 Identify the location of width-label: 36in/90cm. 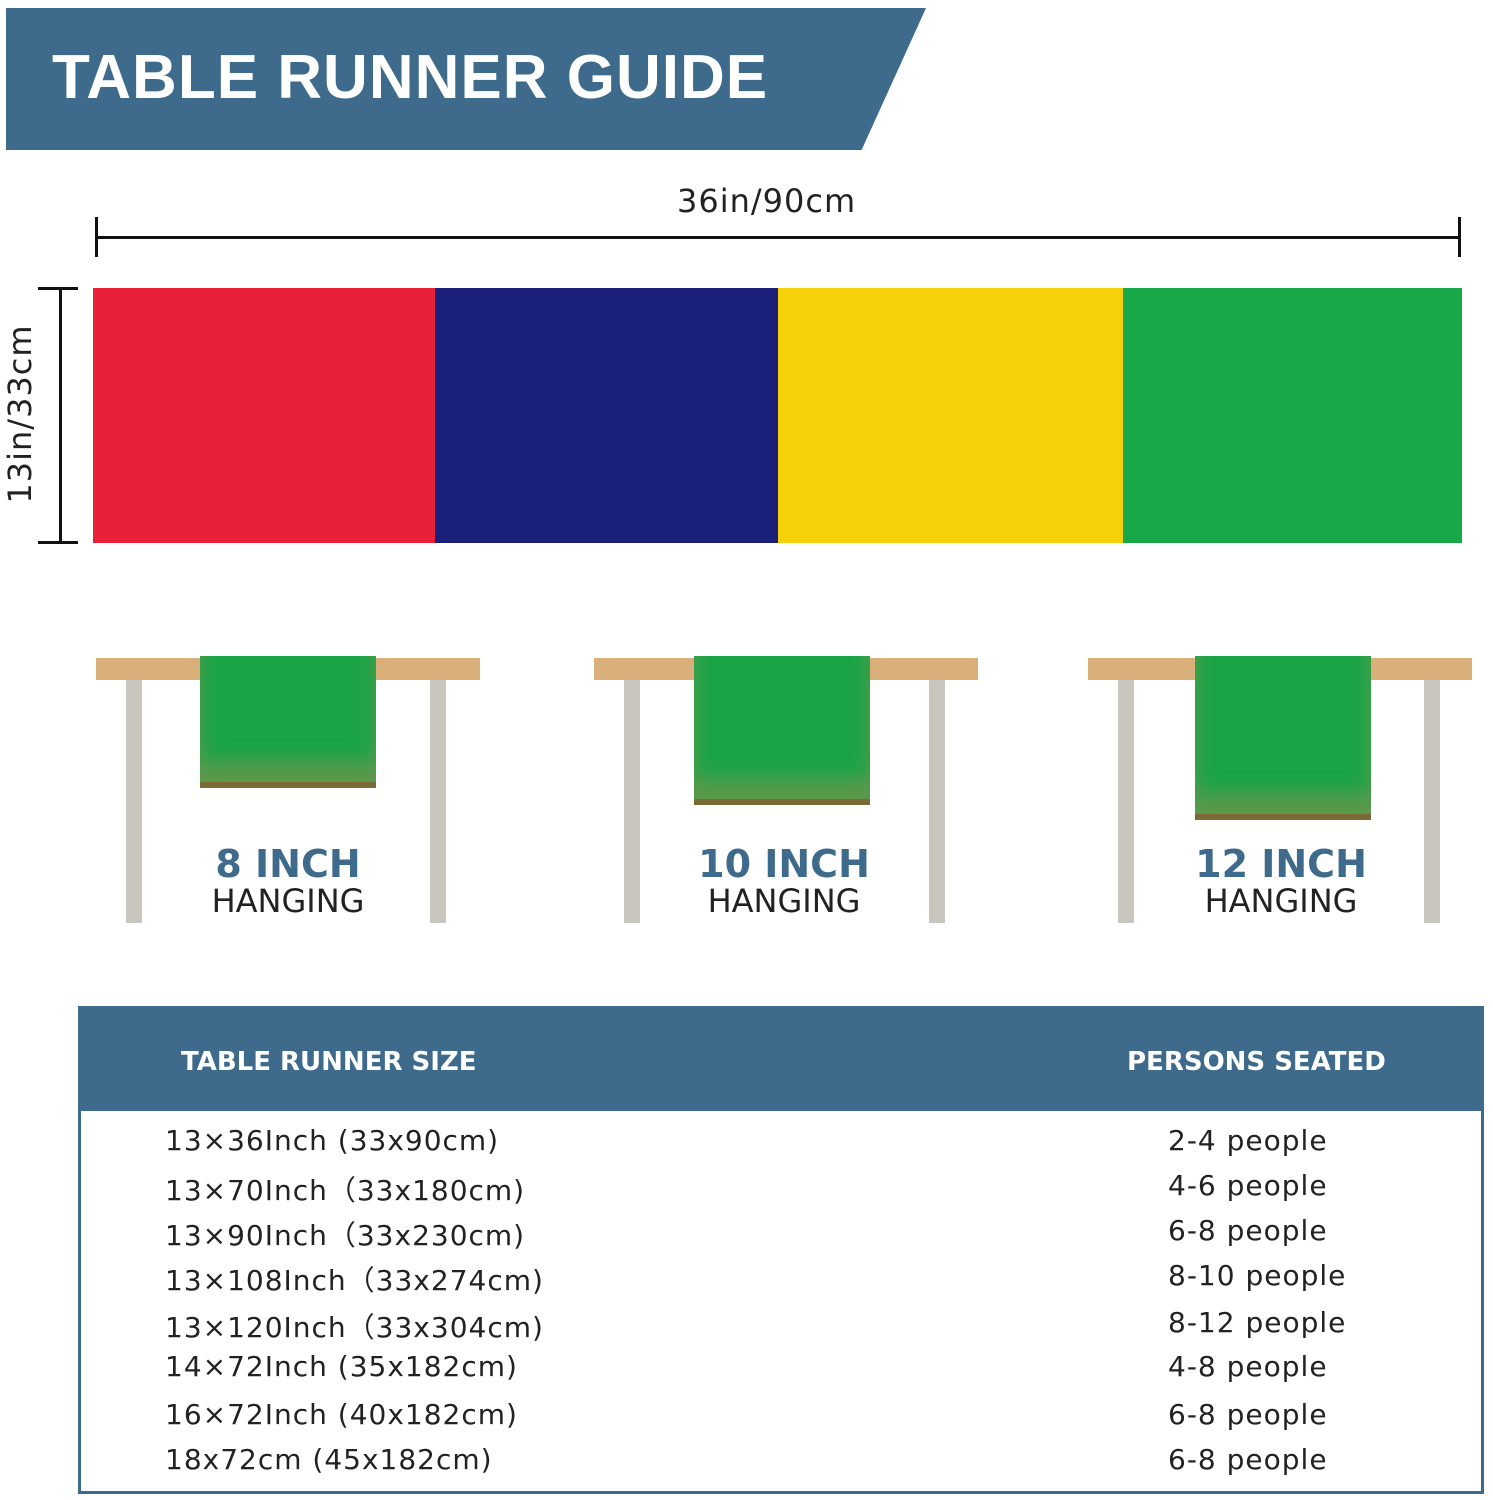
(767, 201).